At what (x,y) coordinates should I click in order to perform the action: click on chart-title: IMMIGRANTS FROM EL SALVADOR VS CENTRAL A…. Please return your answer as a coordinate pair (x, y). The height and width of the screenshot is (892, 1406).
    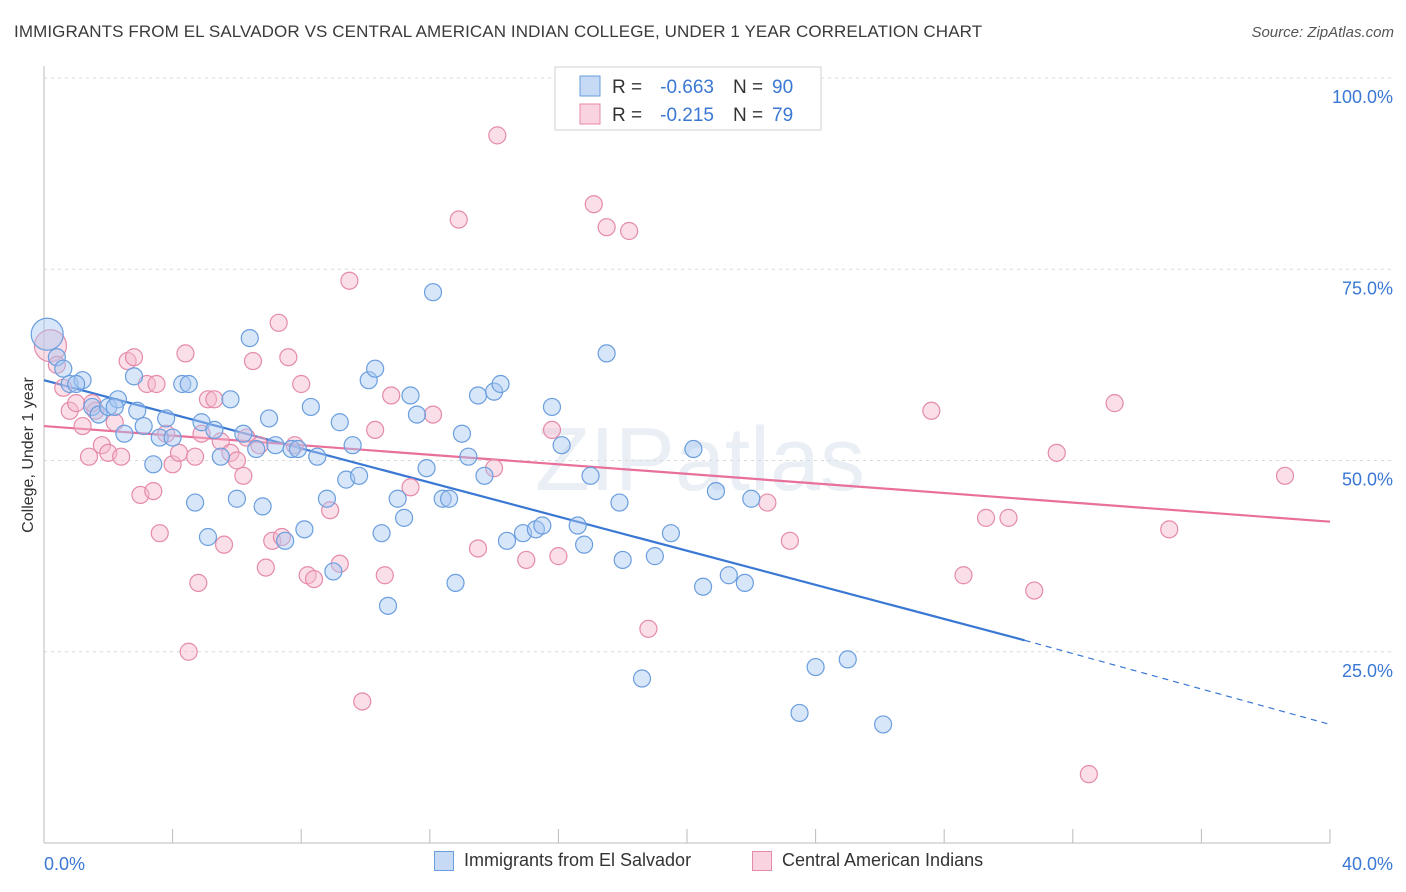
    Looking at the image, I should click on (498, 31).